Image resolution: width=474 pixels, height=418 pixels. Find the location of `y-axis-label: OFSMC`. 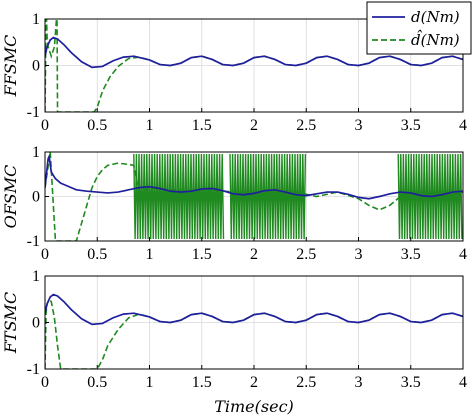

y-axis-label: OFSMC is located at coordinates (10, 197).